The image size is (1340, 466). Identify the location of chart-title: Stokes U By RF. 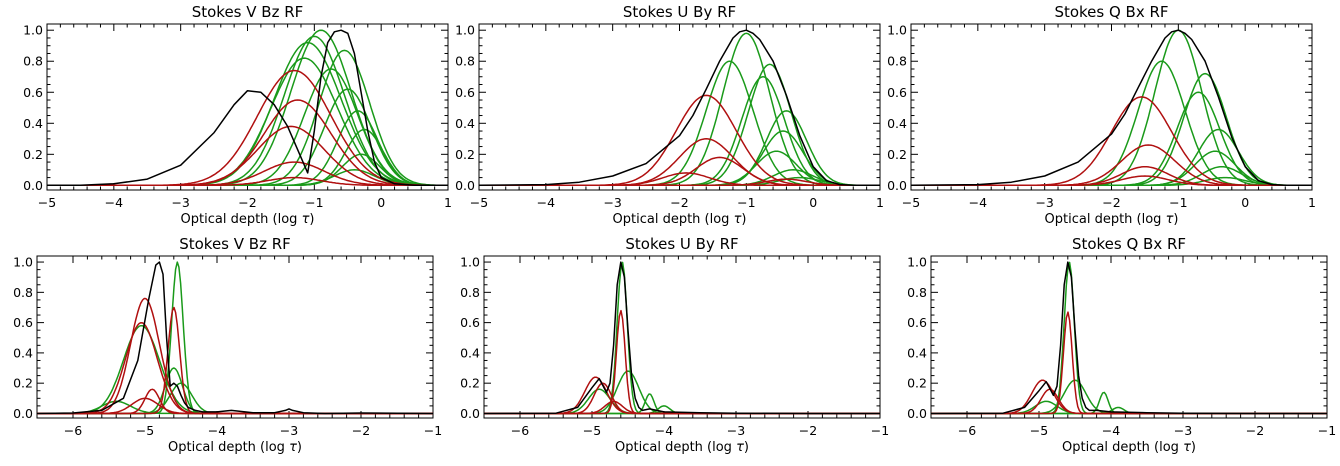
(679, 12).